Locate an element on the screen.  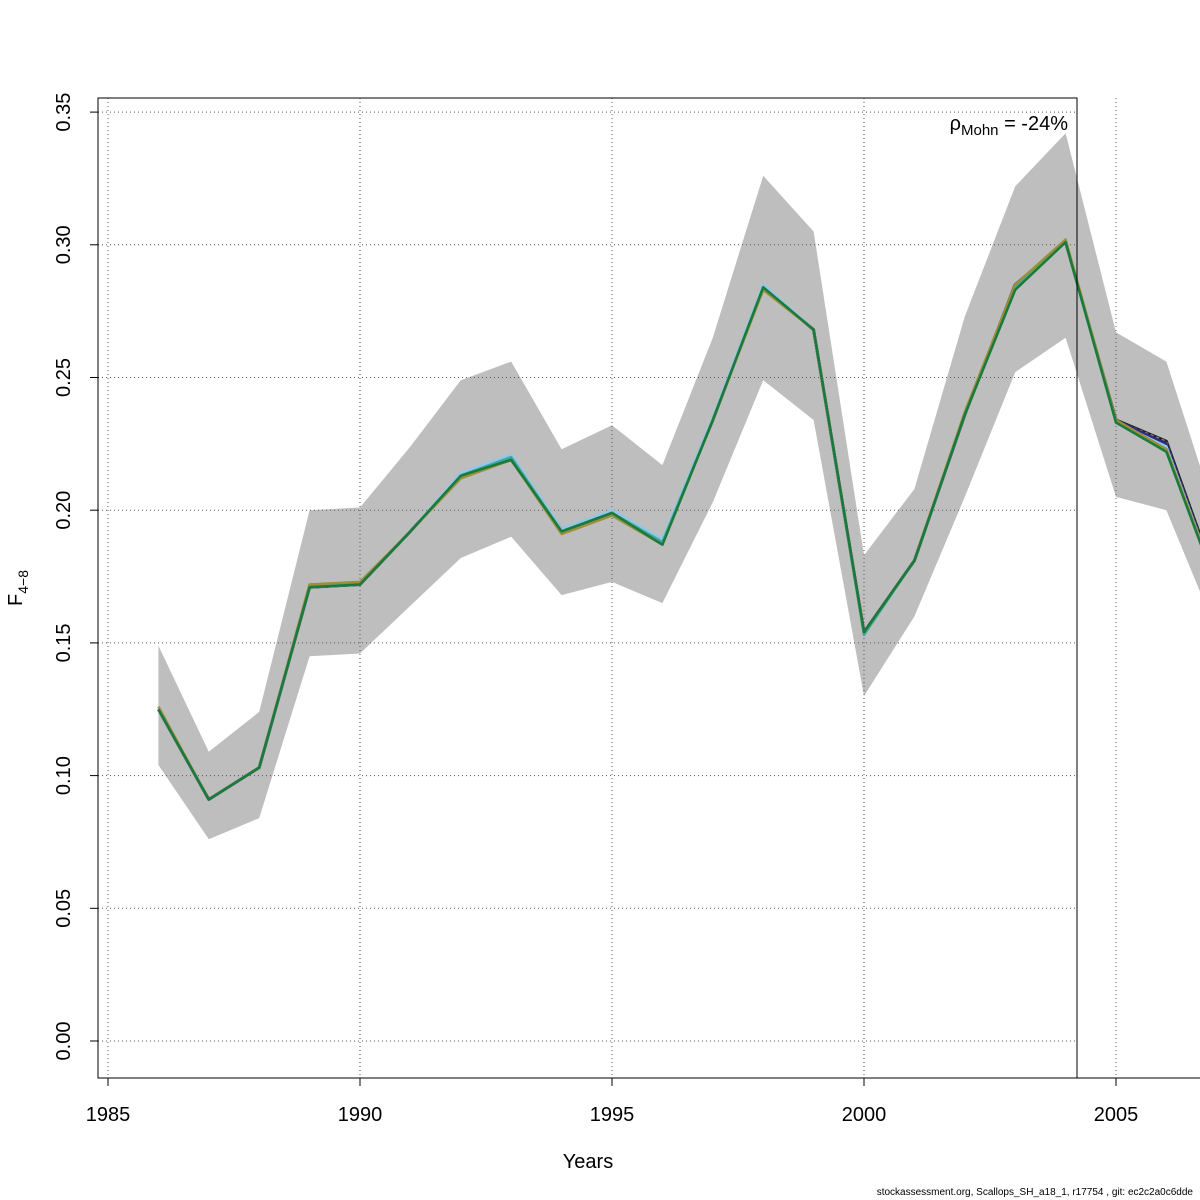
y-axis-title: F4−8 is located at coordinates (18, 588).